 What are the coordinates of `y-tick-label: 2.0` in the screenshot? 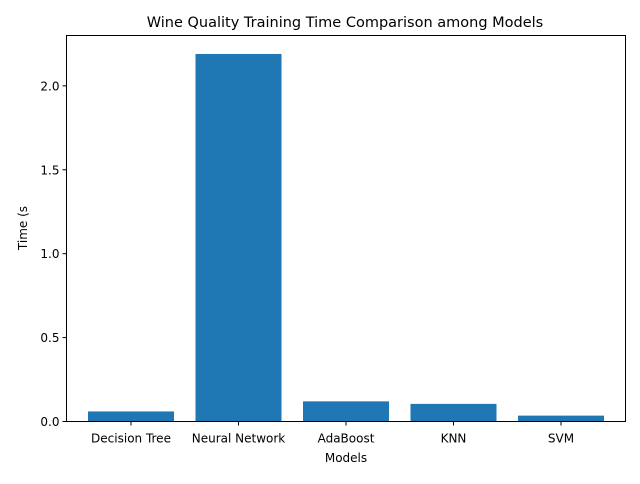 It's located at (49, 86).